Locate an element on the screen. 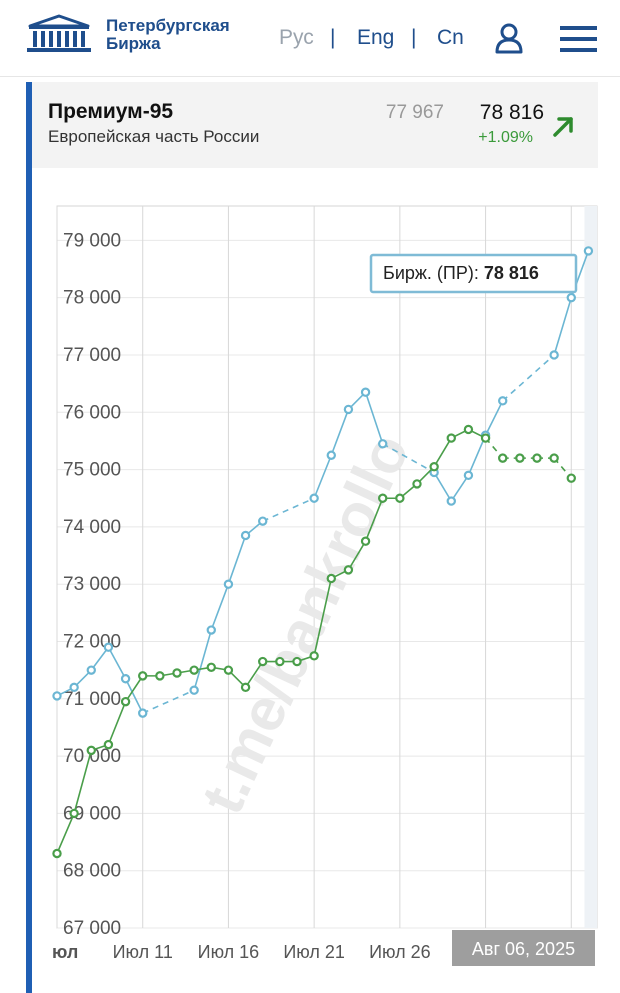 The height and width of the screenshot is (993, 620). y-tick-label: 78 000 is located at coordinates (92, 298).